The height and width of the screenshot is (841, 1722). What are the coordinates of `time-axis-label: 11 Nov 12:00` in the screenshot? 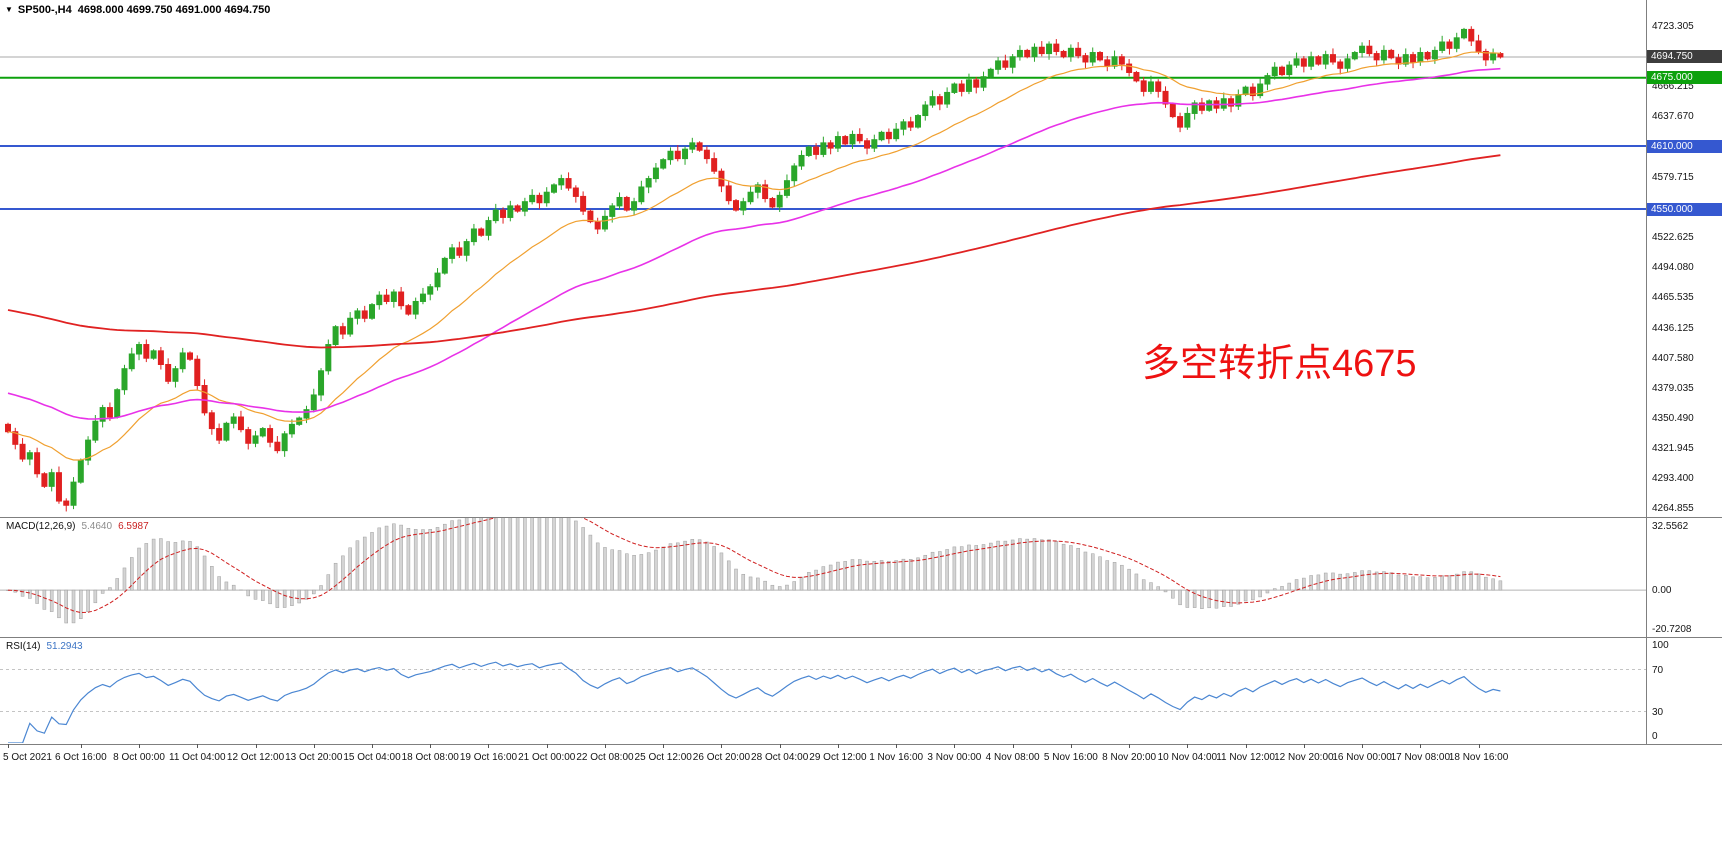 It's located at (1245, 757).